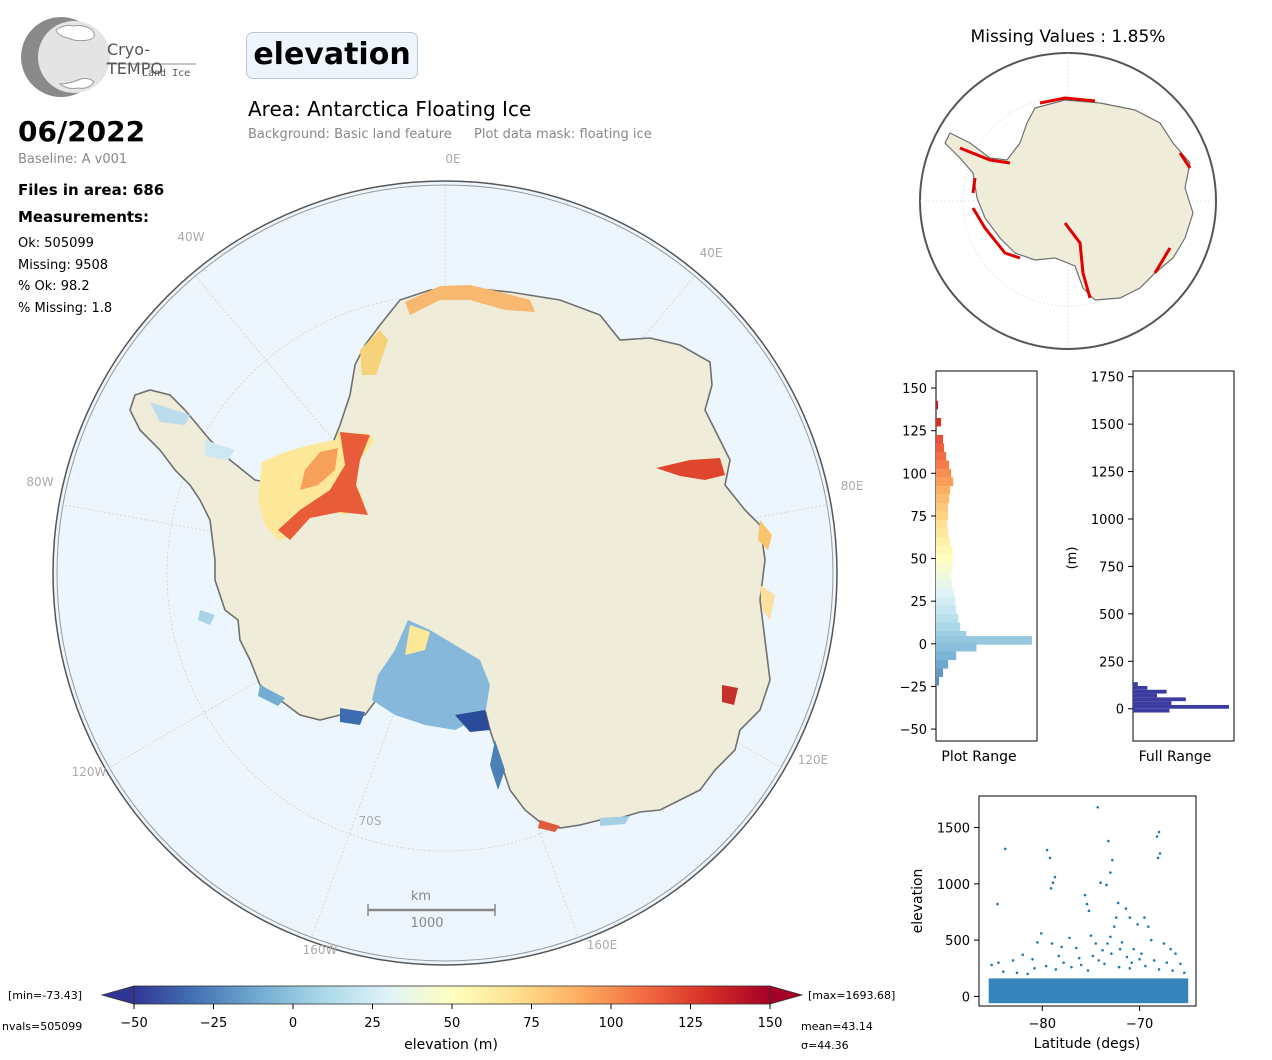 The image size is (1272, 1060). What do you see at coordinates (1107, 425) in the screenshot?
I see `histogram-tick-label: 1500` at bounding box center [1107, 425].